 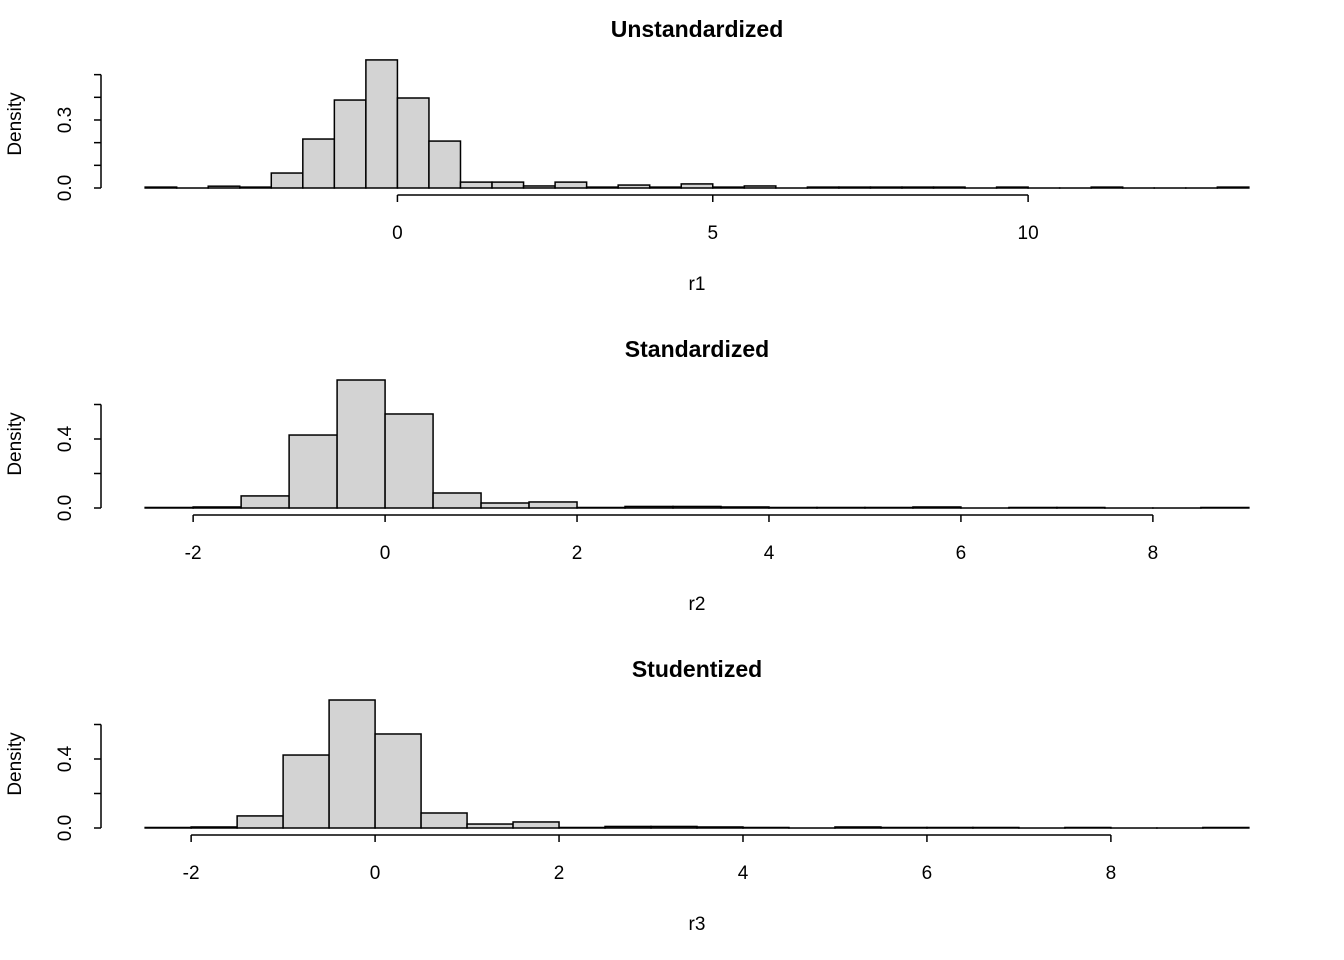 I want to click on x-axis-label: r3, so click(x=697, y=924).